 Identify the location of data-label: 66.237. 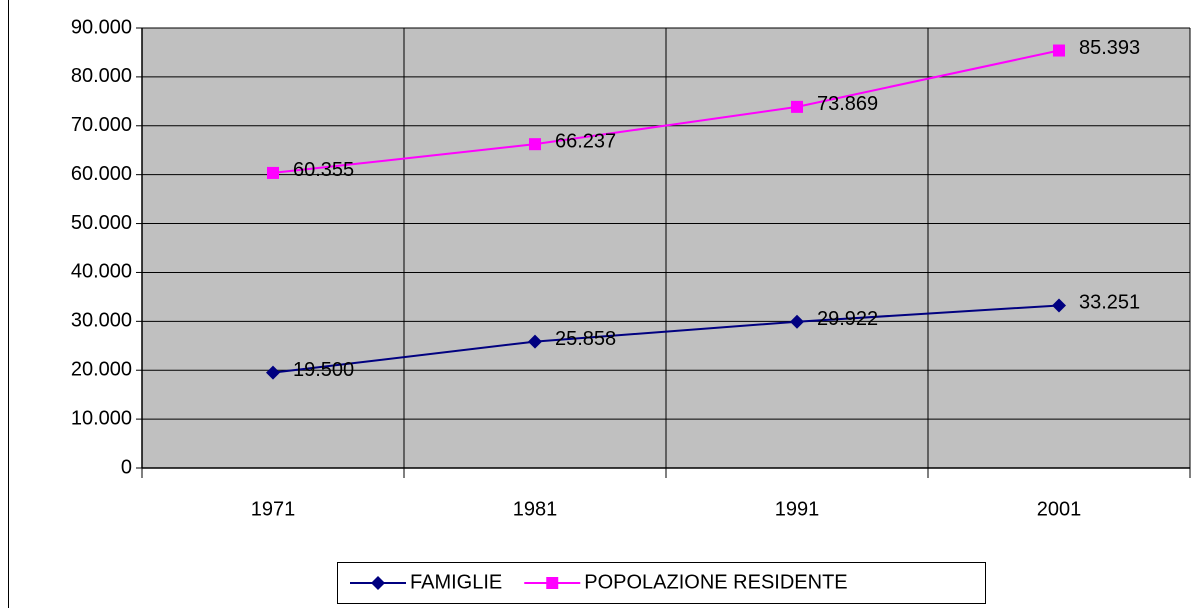
(585, 141).